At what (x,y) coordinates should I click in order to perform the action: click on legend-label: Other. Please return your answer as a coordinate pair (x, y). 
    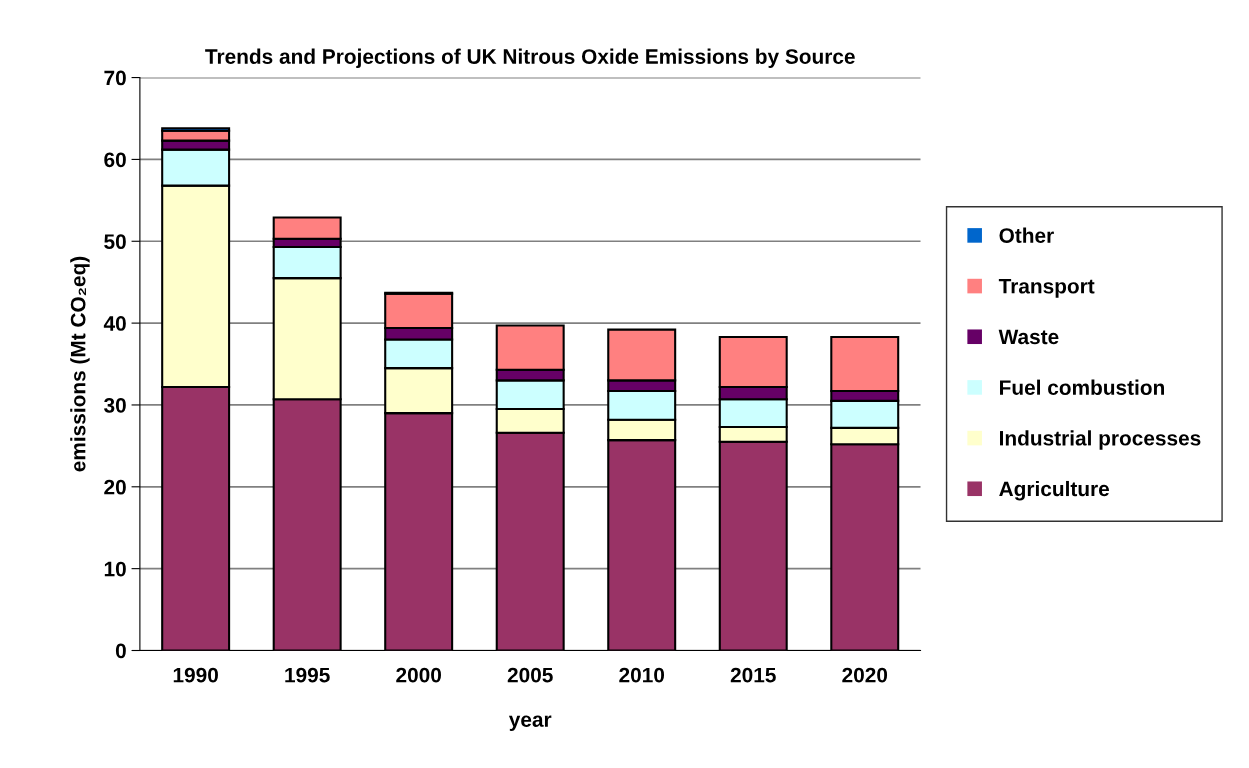
    Looking at the image, I should click on (1026, 235).